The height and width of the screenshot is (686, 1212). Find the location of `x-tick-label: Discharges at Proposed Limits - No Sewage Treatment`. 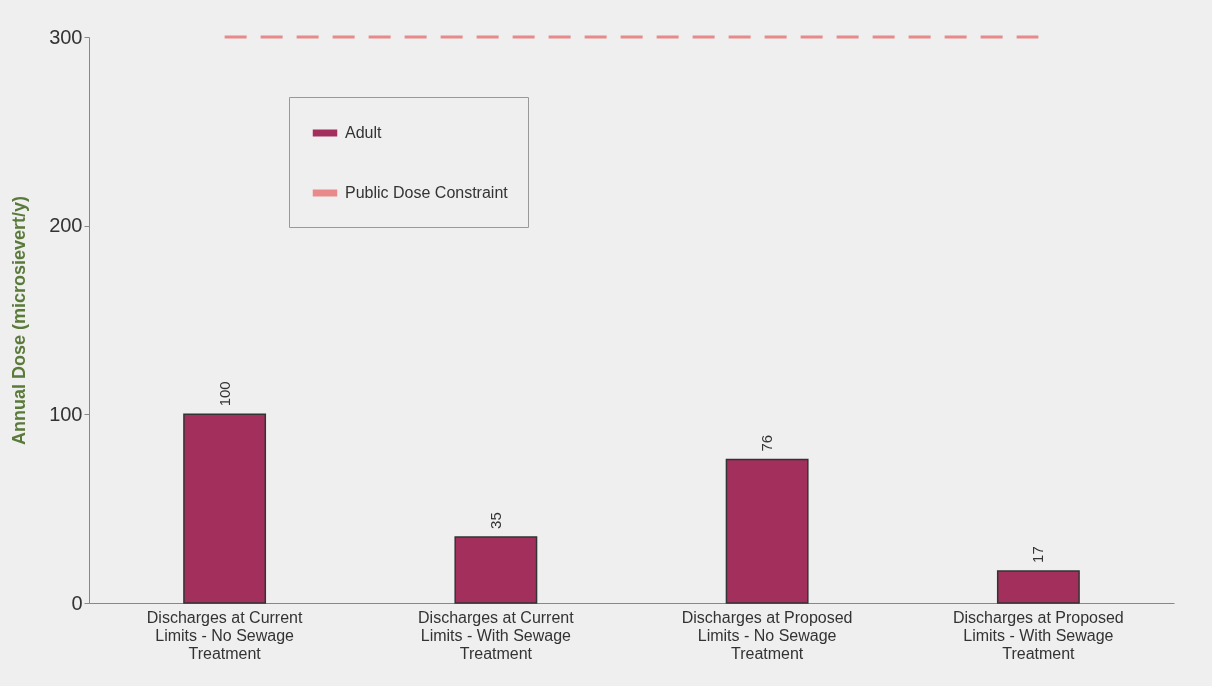

x-tick-label: Discharges at Proposed Limits - No Sewage Treatment is located at coordinates (767, 635).